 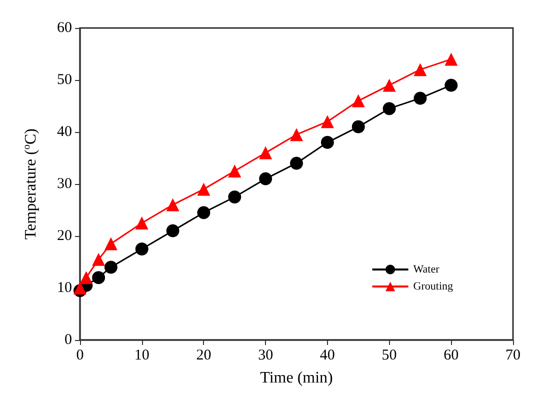 What do you see at coordinates (142, 356) in the screenshot?
I see `x-tick-label: 10` at bounding box center [142, 356].